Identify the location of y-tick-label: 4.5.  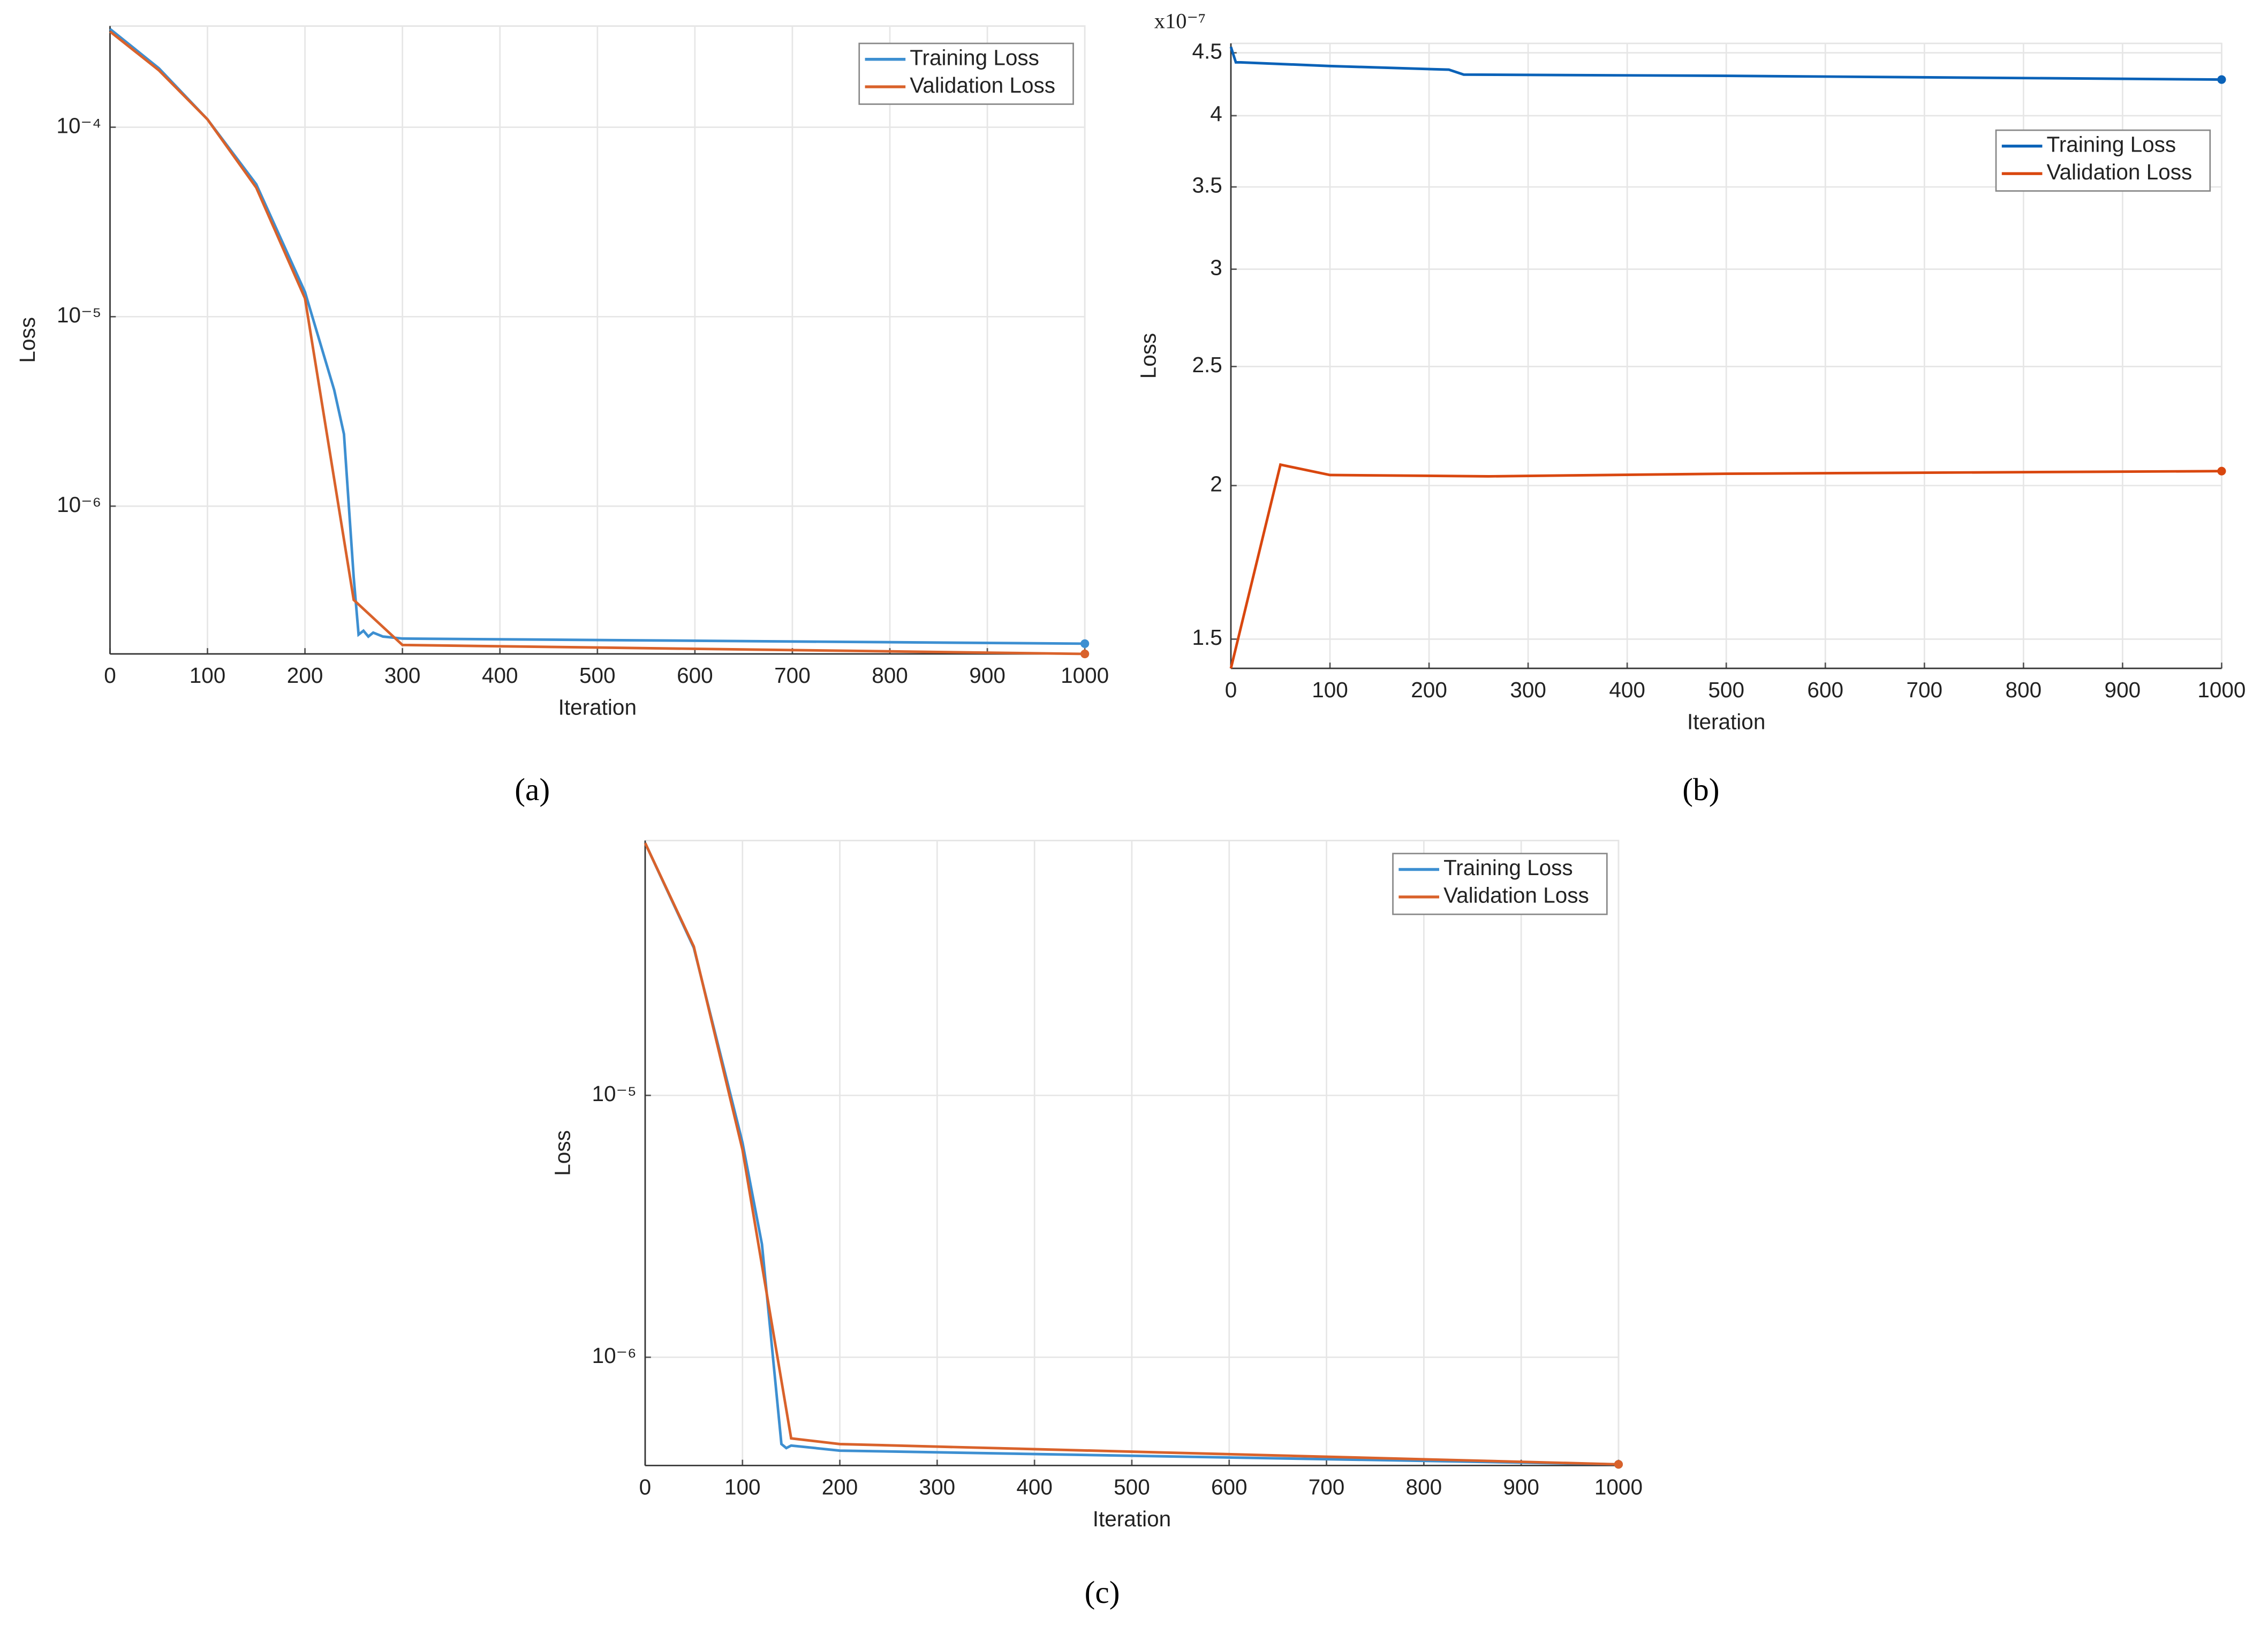
(1207, 51).